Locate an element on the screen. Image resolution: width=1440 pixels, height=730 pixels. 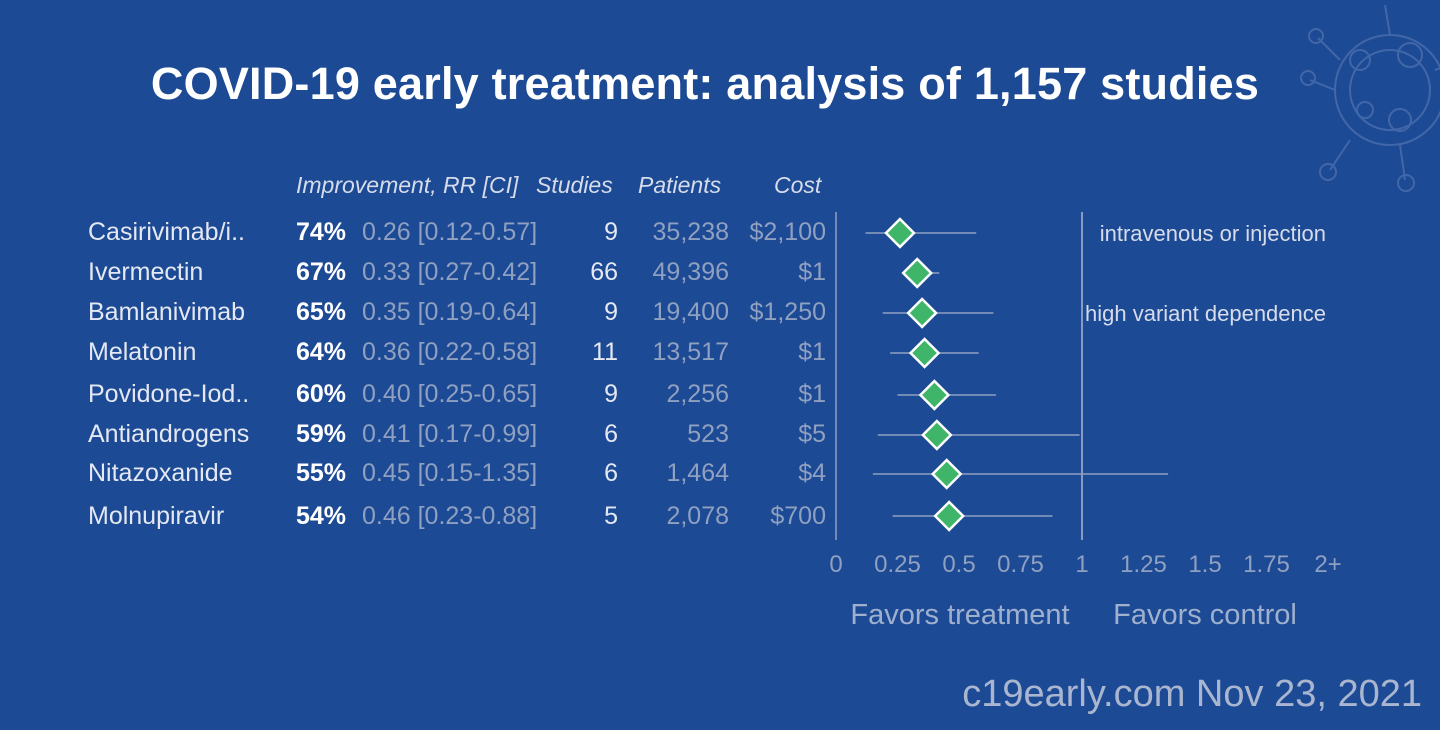
virus-illustration is located at coordinates (1370, 98).